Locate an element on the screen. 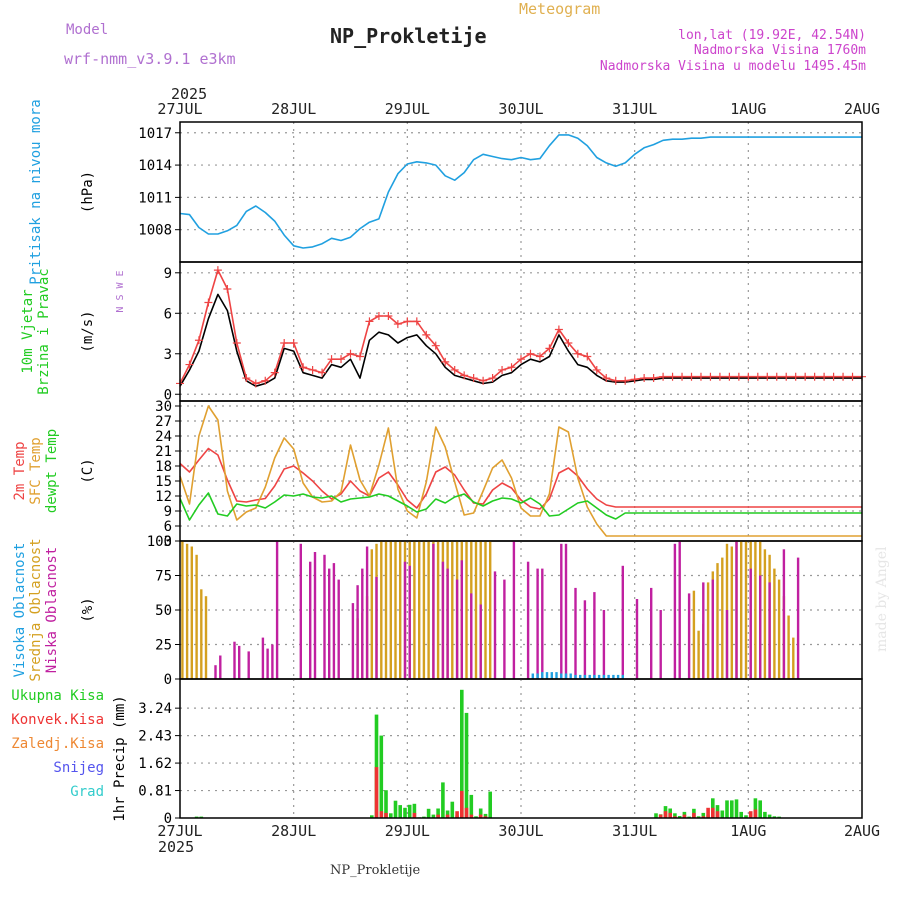 Image resolution: width=900 pixels, height=900 pixels. top-tick-label: 31JUL is located at coordinates (634, 109).